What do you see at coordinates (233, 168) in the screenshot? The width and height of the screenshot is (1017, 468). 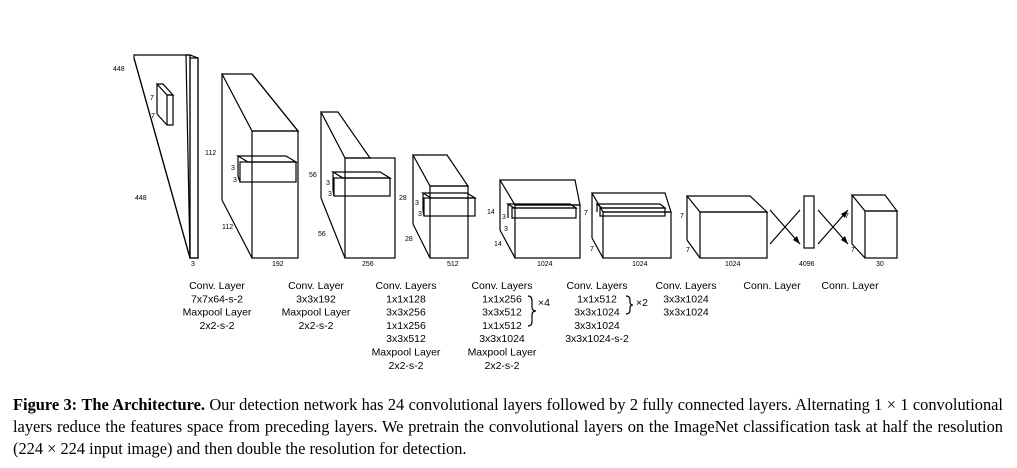 I see `dim-l1-k1: 3` at bounding box center [233, 168].